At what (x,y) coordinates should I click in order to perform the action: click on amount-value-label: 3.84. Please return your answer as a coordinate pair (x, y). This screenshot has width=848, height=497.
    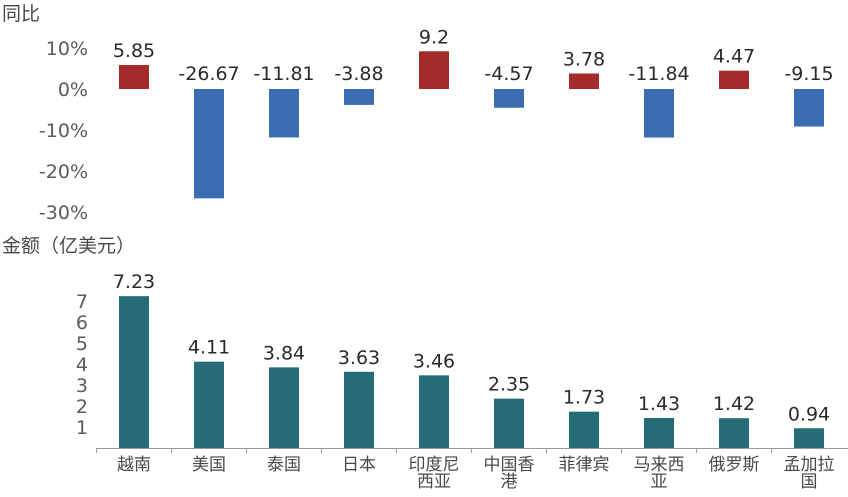
    Looking at the image, I should click on (284, 353).